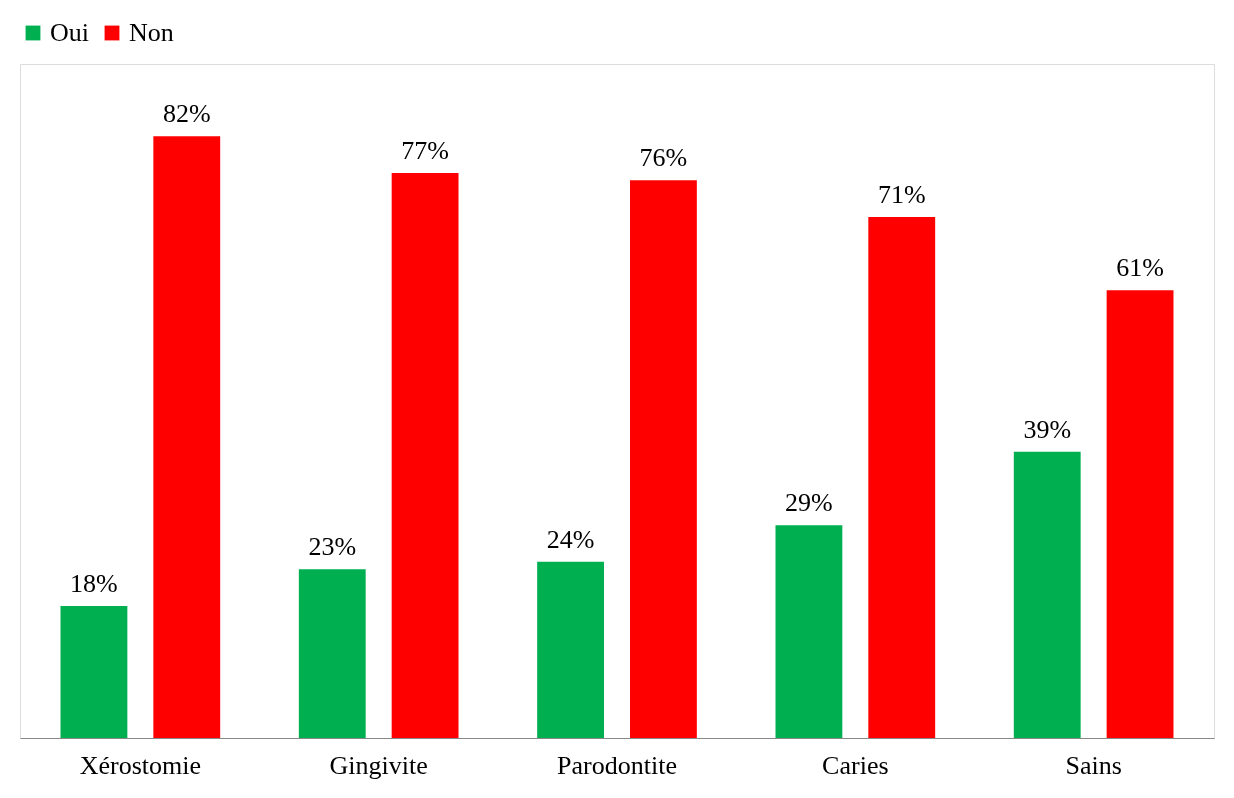 The image size is (1234, 798). Describe the element at coordinates (94, 583) in the screenshot. I see `data-label: 18%` at that location.